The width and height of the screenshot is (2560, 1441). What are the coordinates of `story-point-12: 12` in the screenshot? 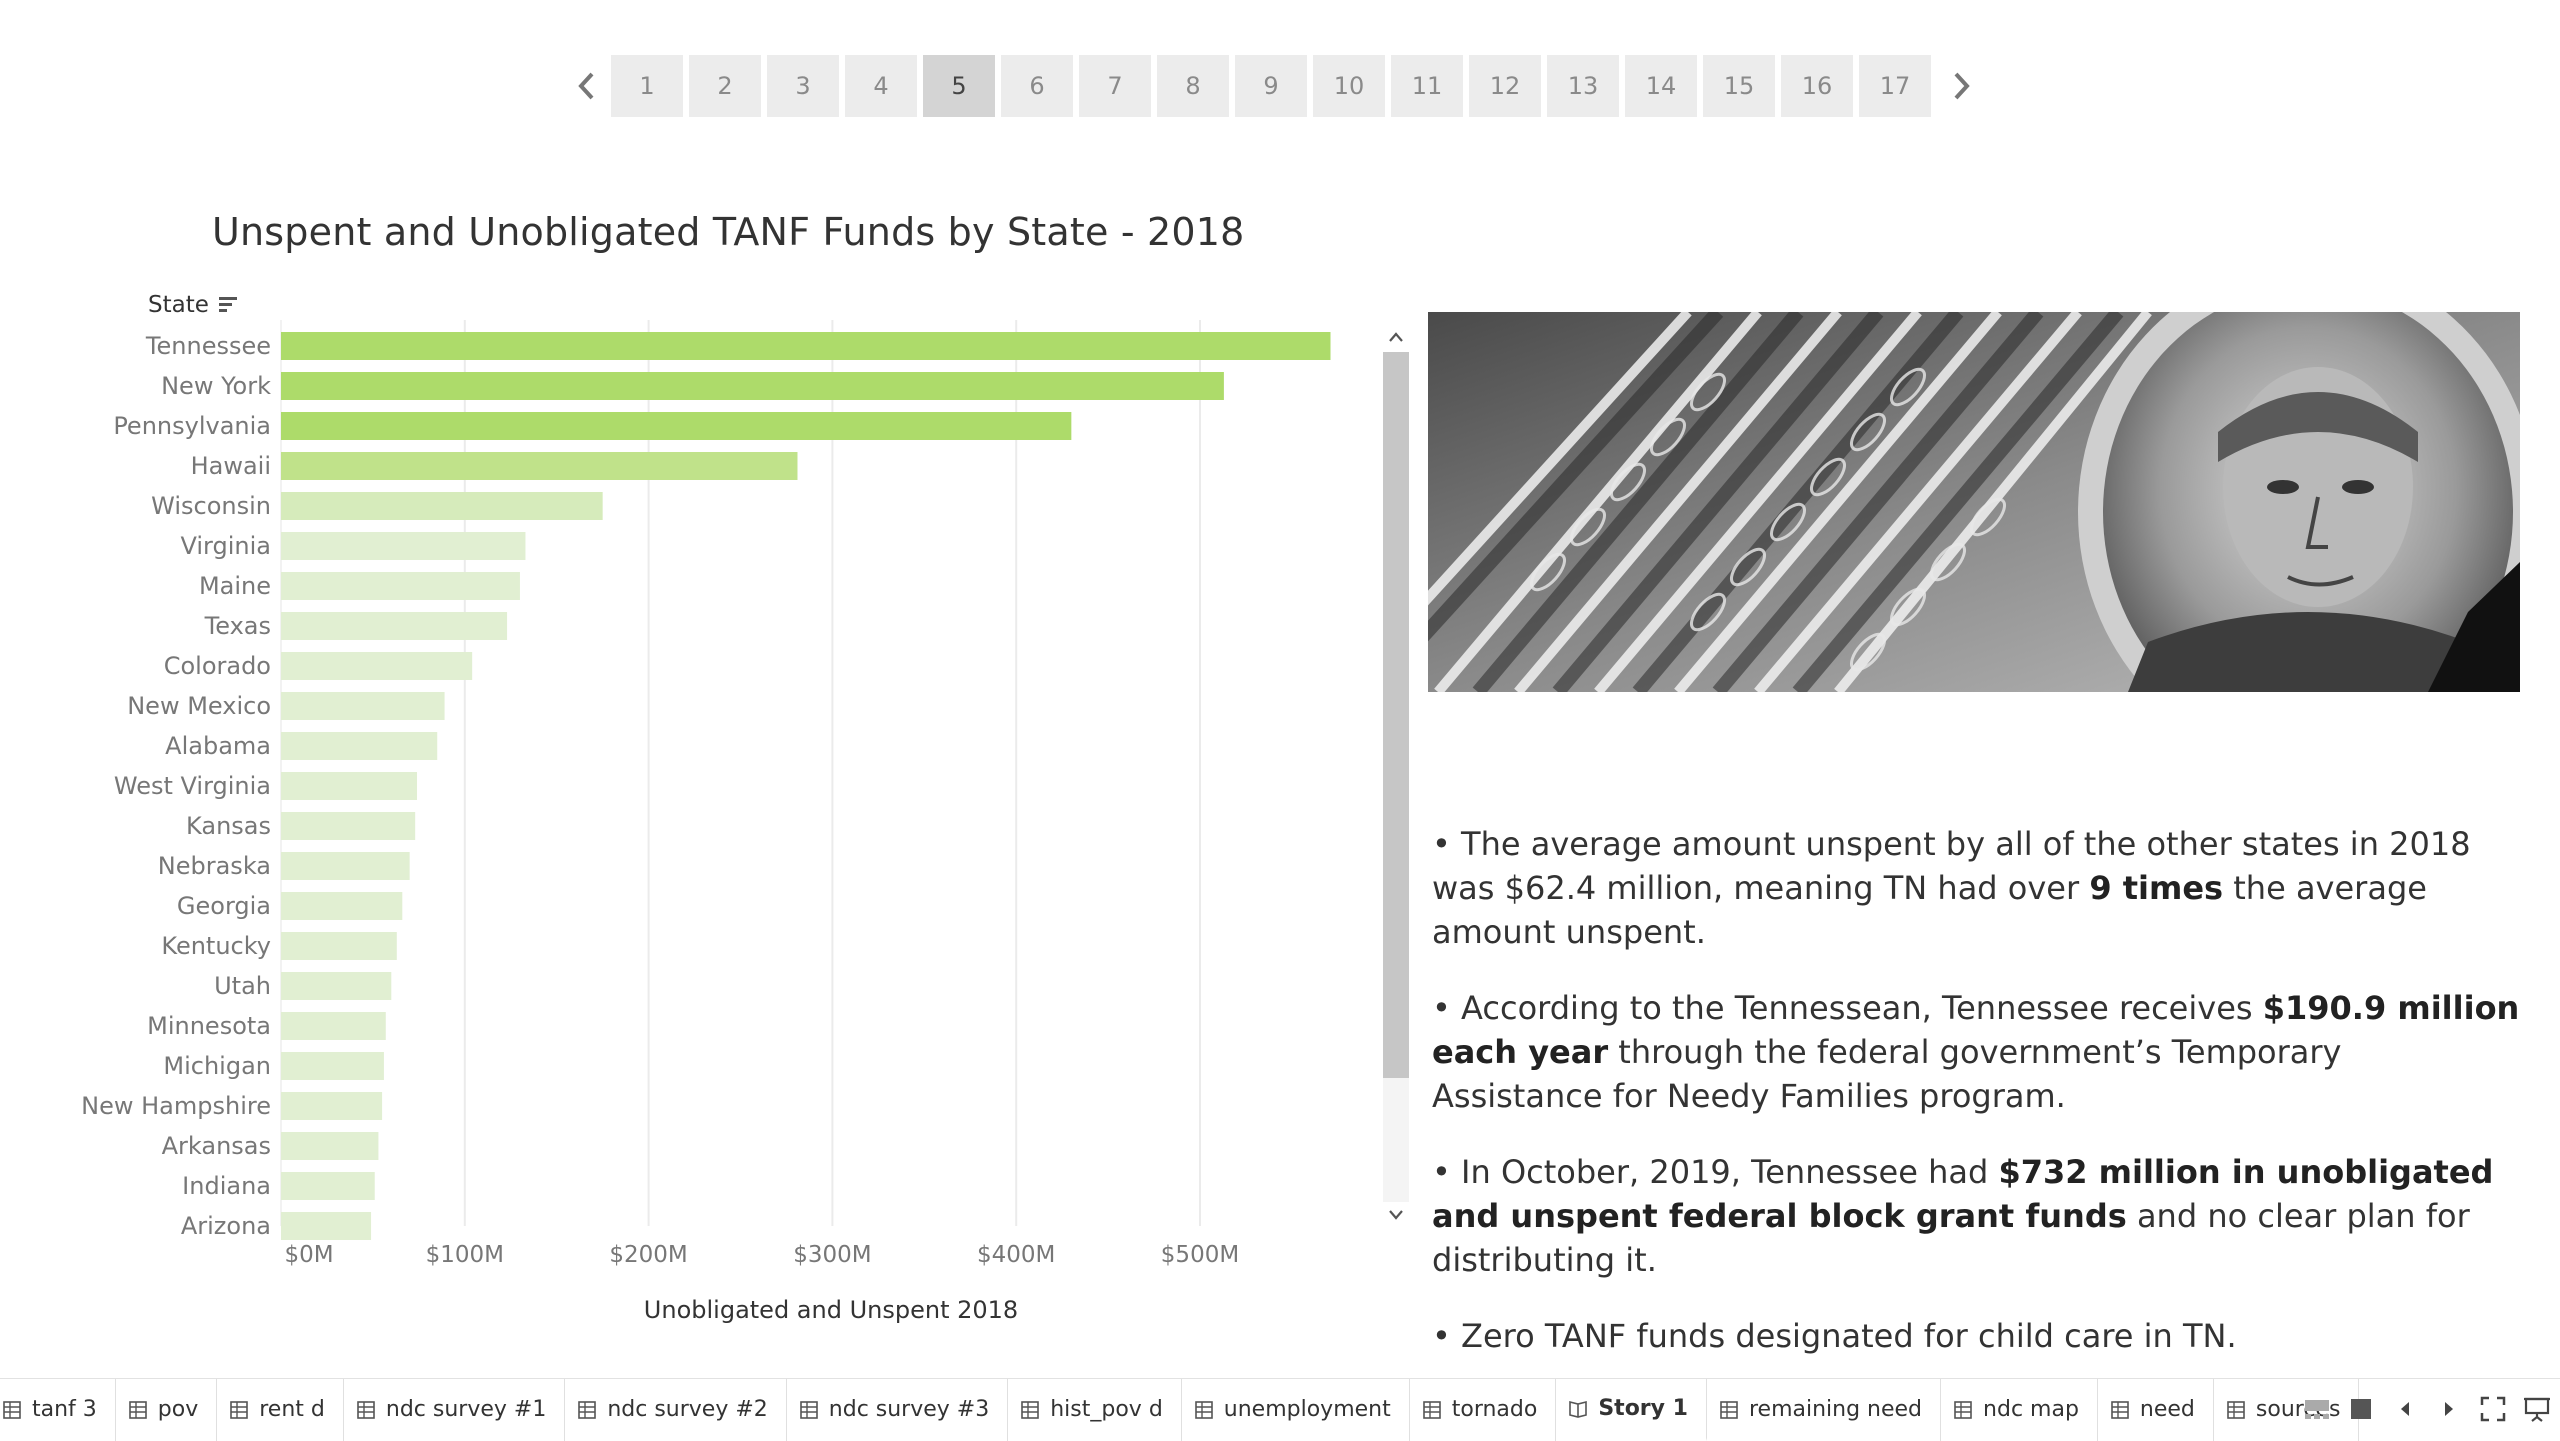 It's located at (1505, 86).